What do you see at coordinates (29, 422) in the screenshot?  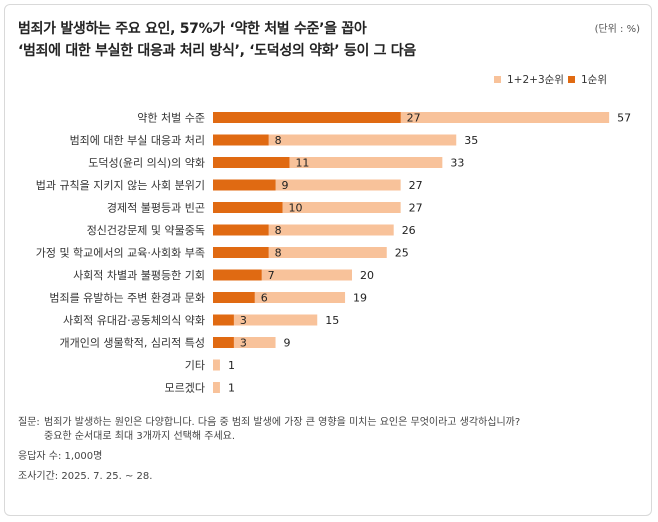 I see `question-label: 질문:` at bounding box center [29, 422].